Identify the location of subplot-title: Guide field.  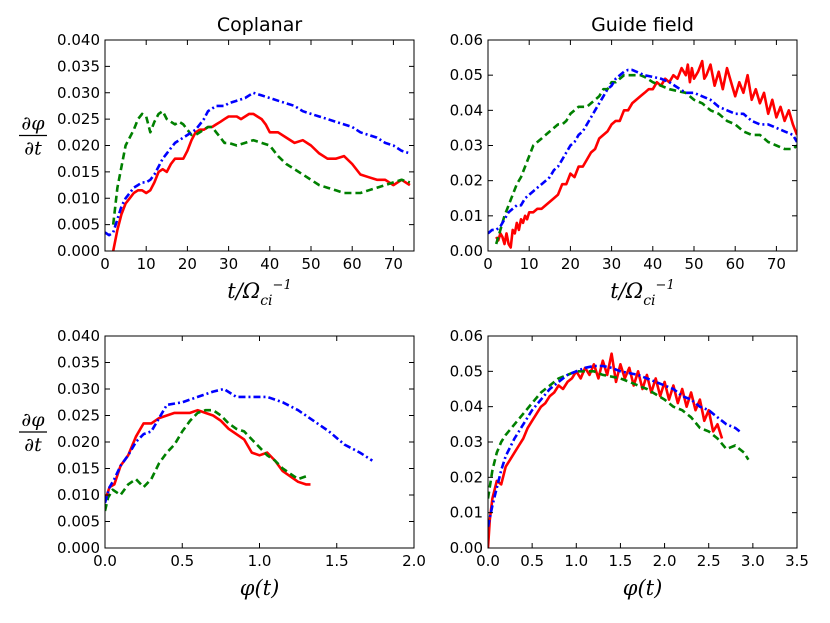
(642, 25).